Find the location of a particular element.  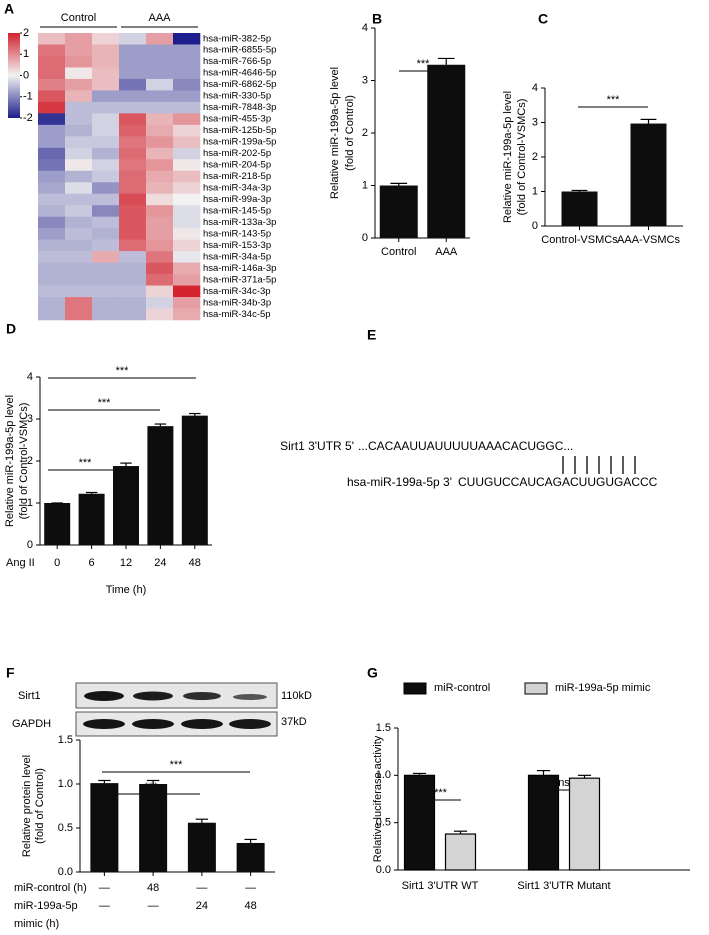

x-tick-label: Control is located at coordinates (398, 252).